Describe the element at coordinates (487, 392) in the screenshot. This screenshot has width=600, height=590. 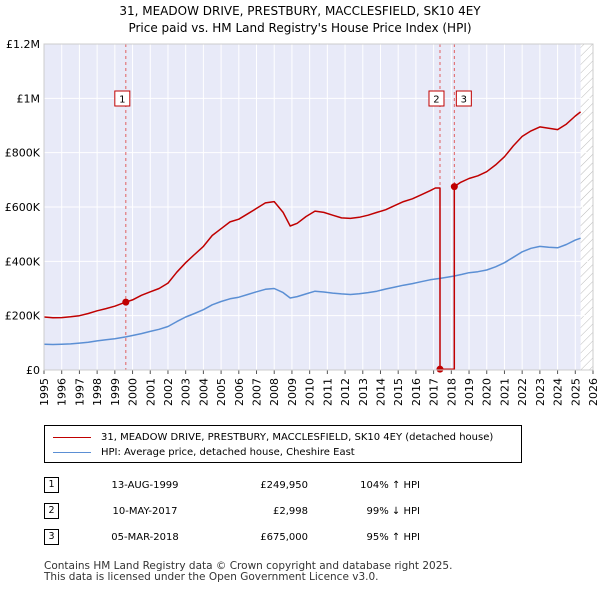
I see `x-tick-label: 2020` at that location.